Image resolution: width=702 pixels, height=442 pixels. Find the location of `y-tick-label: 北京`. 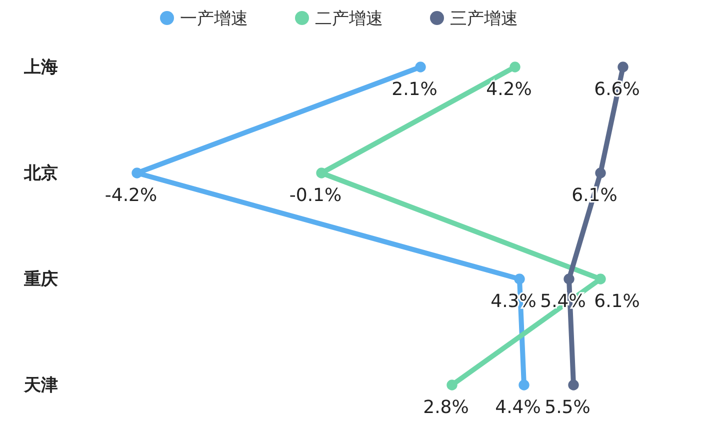

y-tick-label: 北京 is located at coordinates (40, 173).